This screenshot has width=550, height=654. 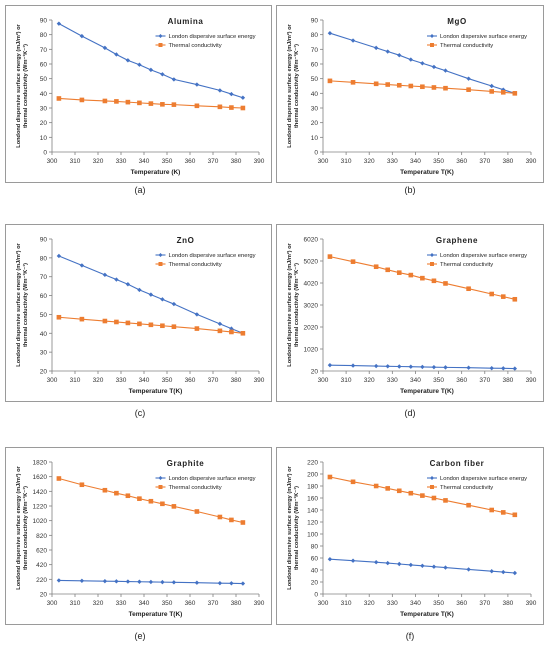 What do you see at coordinates (41, 551) in the screenshot?
I see `y-tick-label: 620` at bounding box center [41, 551].